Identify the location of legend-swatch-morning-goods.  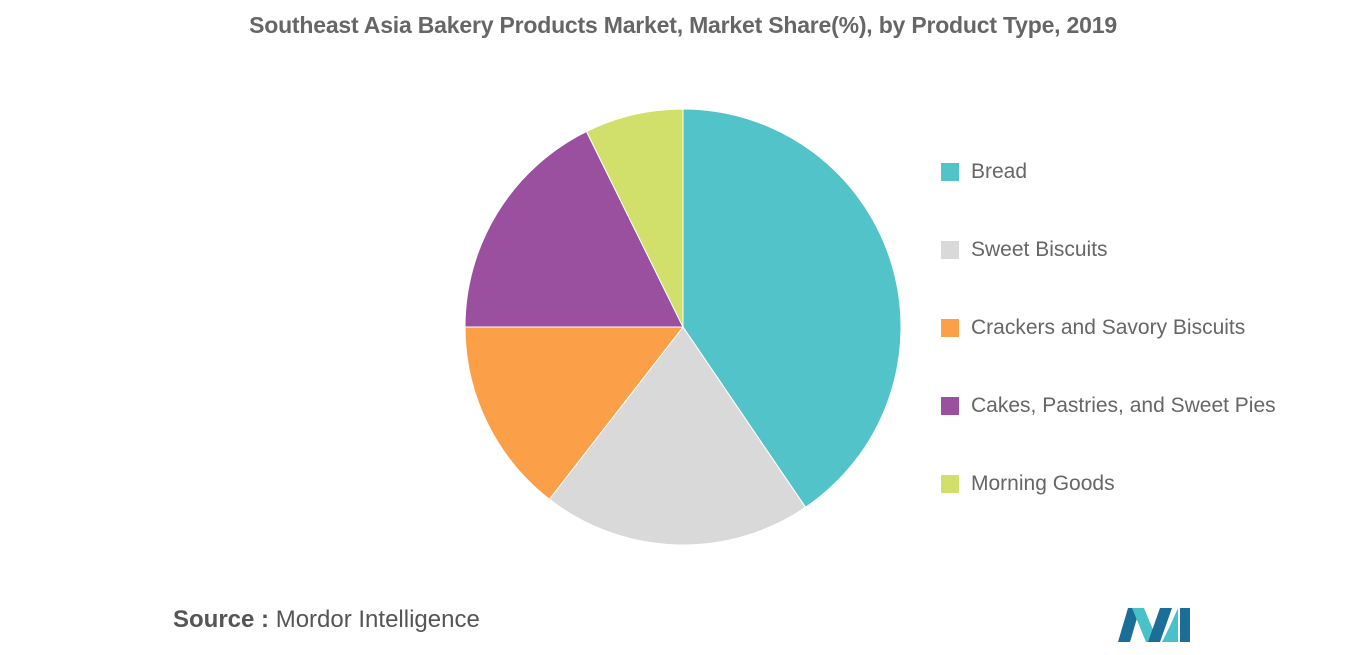
(950, 484).